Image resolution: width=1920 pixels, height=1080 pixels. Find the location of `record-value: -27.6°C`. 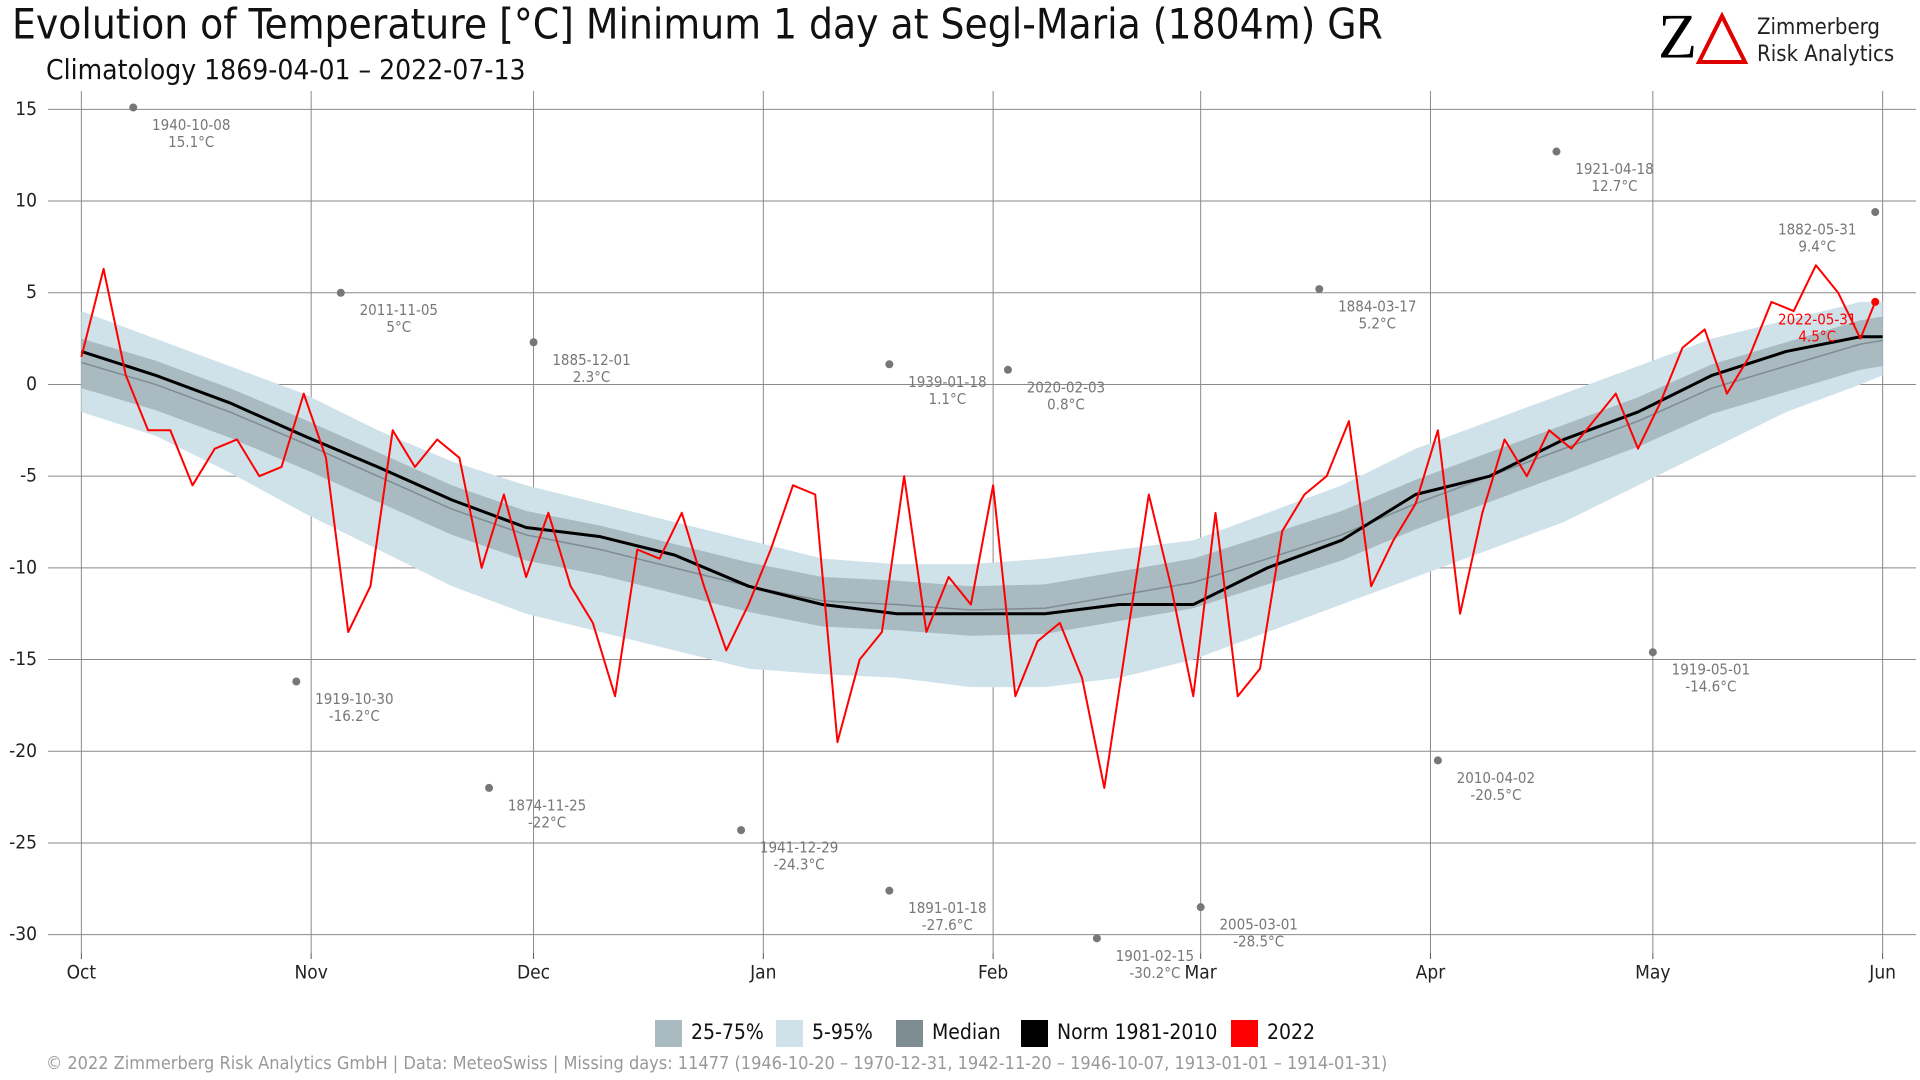

record-value: -27.6°C is located at coordinates (947, 925).